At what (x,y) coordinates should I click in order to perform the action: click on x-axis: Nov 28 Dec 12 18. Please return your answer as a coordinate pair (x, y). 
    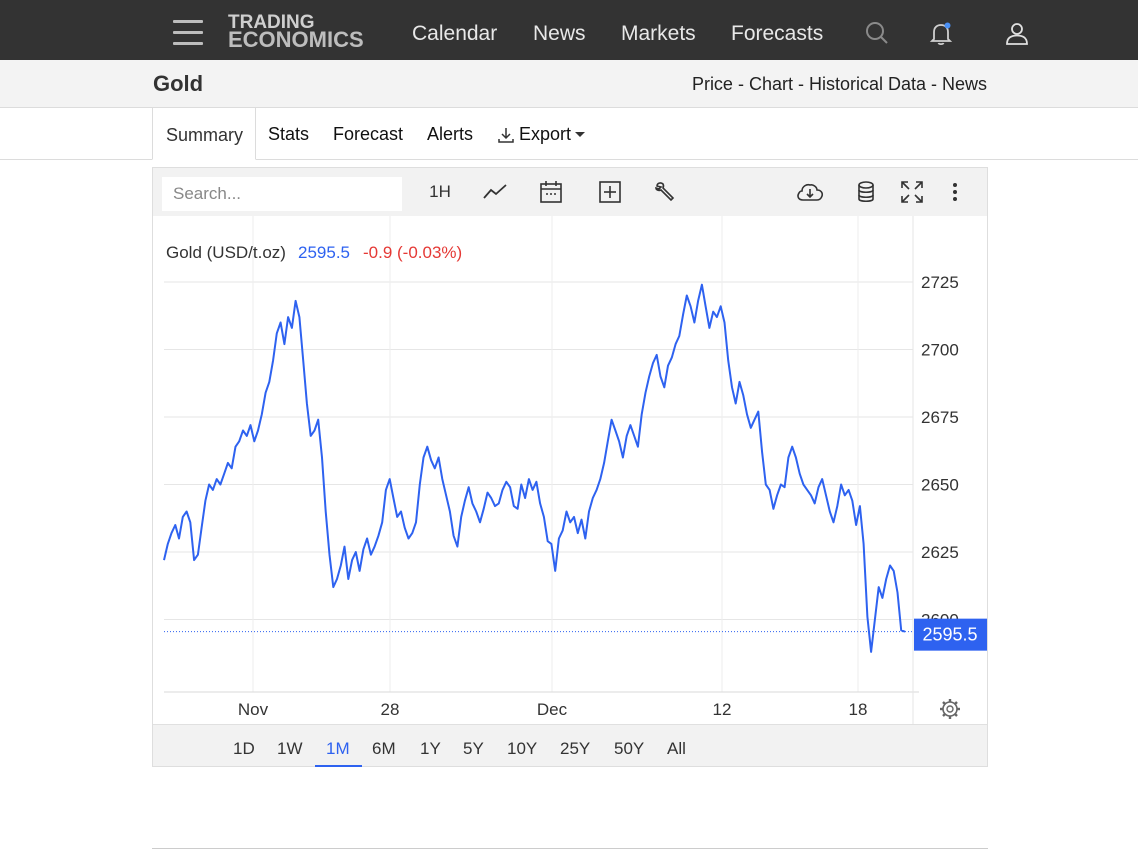
    Looking at the image, I should click on (553, 709).